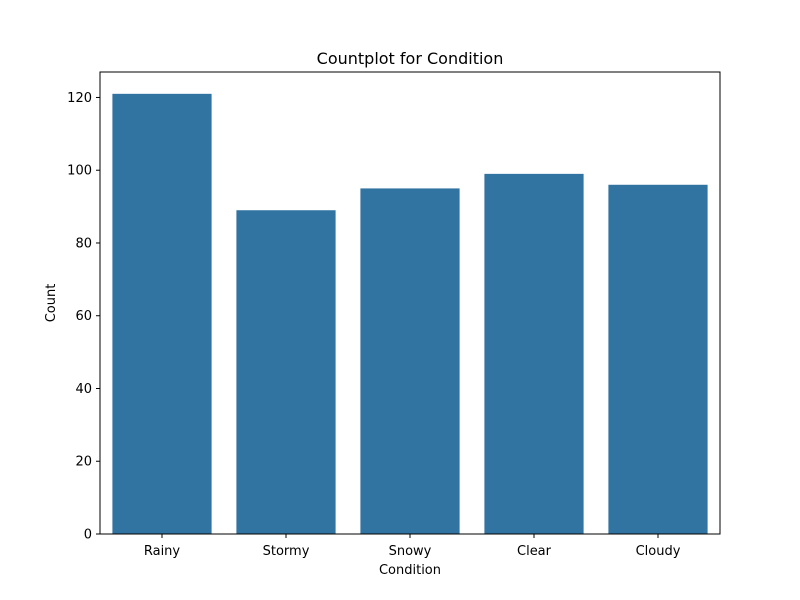 The width and height of the screenshot is (800, 600). I want to click on y-axis-label: Count, so click(51, 303).